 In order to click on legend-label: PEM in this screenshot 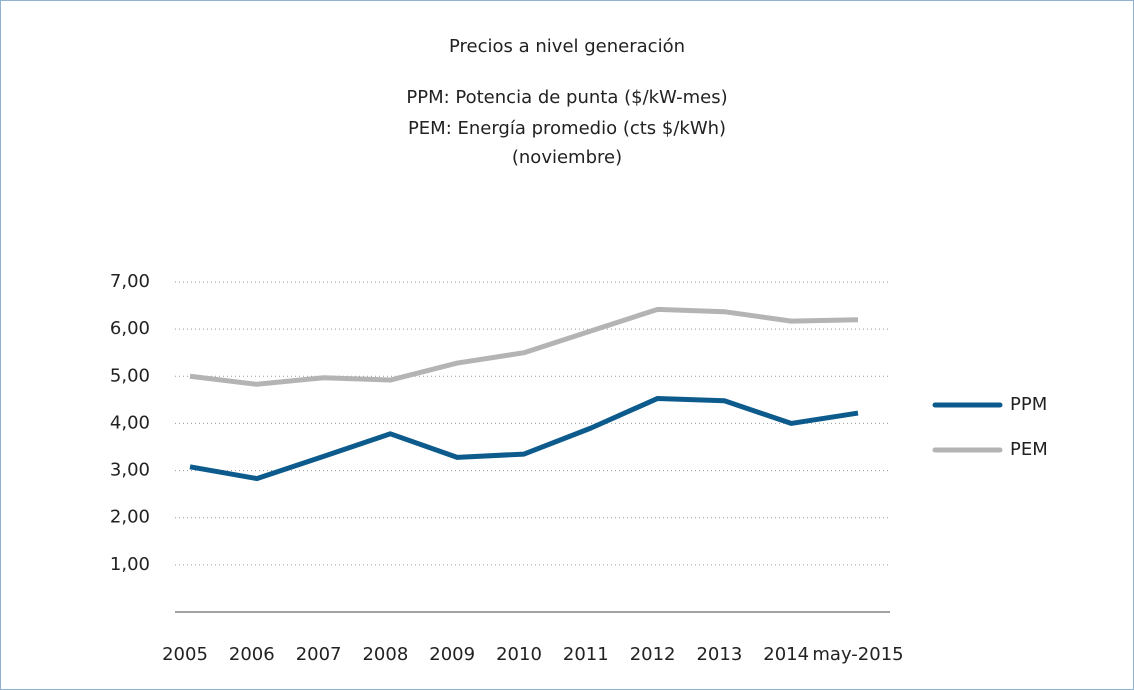, I will do `click(1029, 449)`.